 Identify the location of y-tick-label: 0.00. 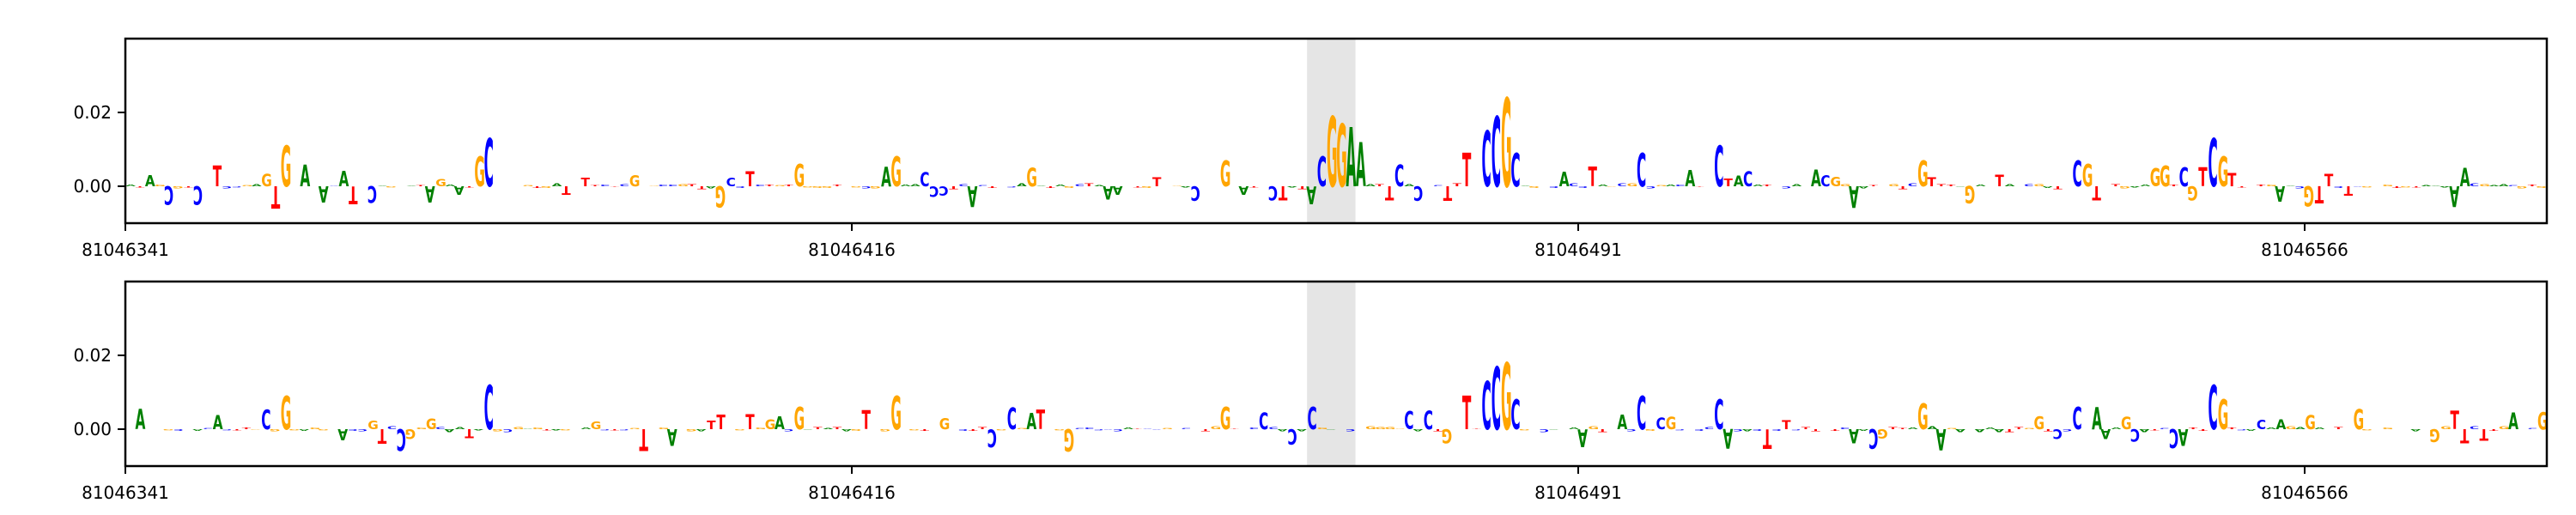
(93, 186).